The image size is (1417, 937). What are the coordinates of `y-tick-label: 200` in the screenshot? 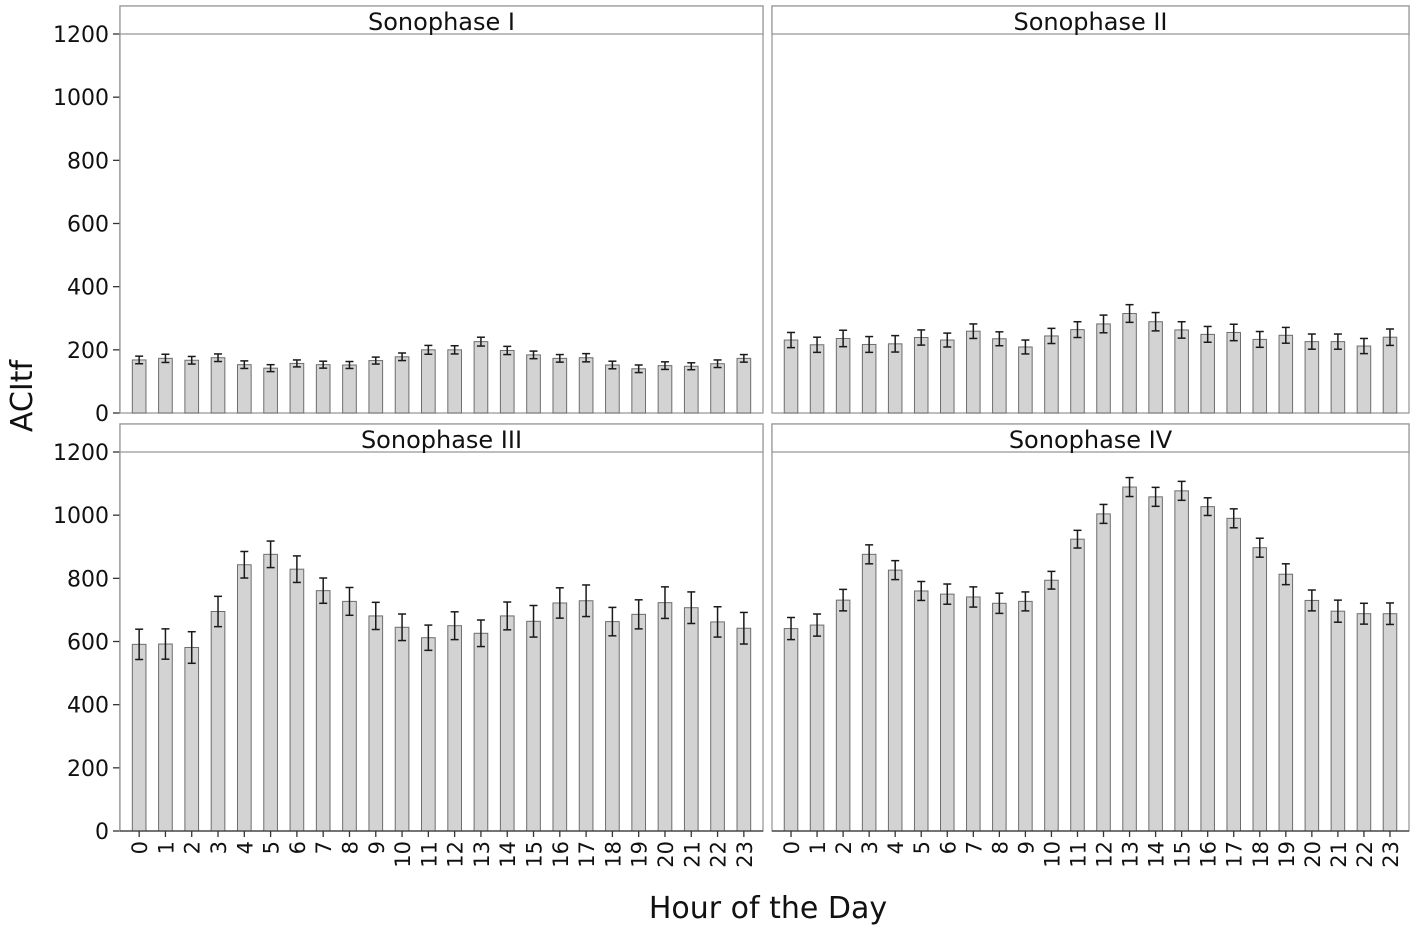 It's located at (88, 351).